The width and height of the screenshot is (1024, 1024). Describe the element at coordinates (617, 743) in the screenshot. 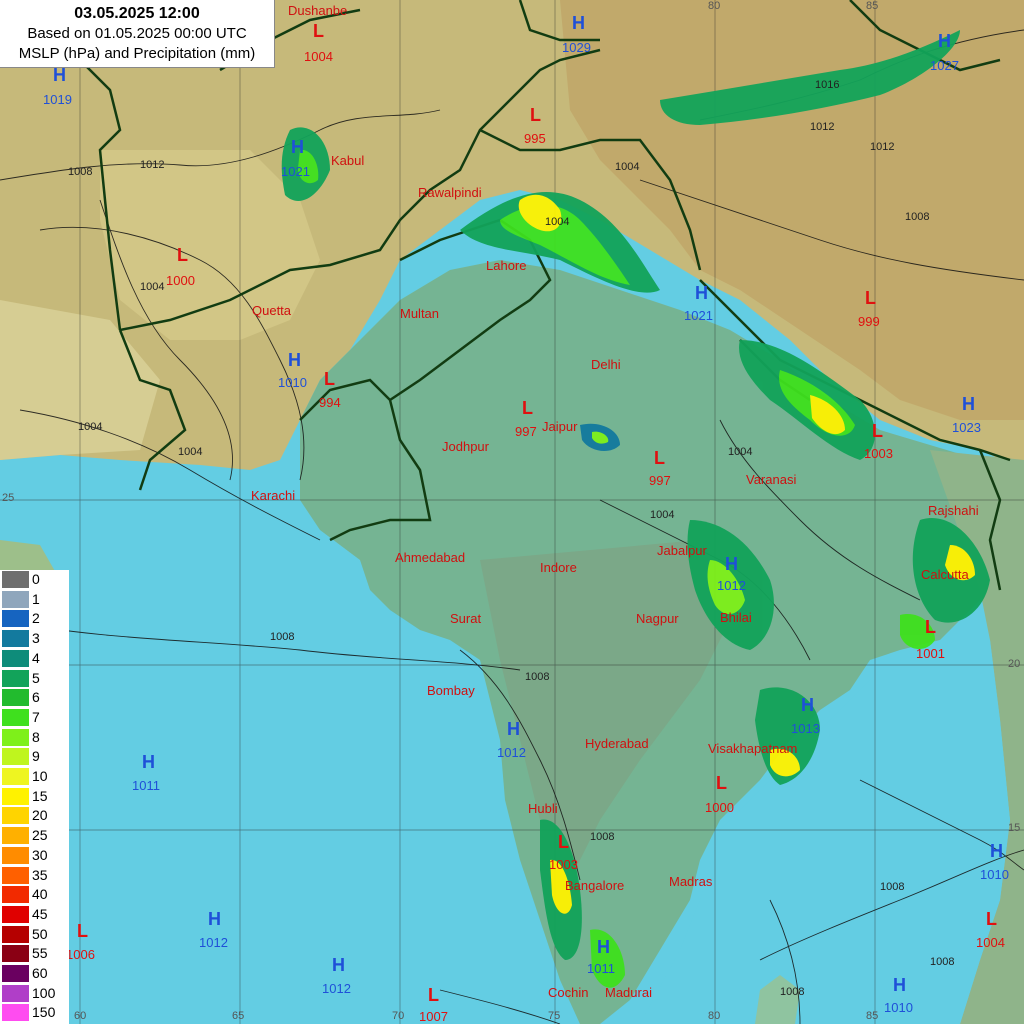

I see `city-label: Hyderabad` at that location.